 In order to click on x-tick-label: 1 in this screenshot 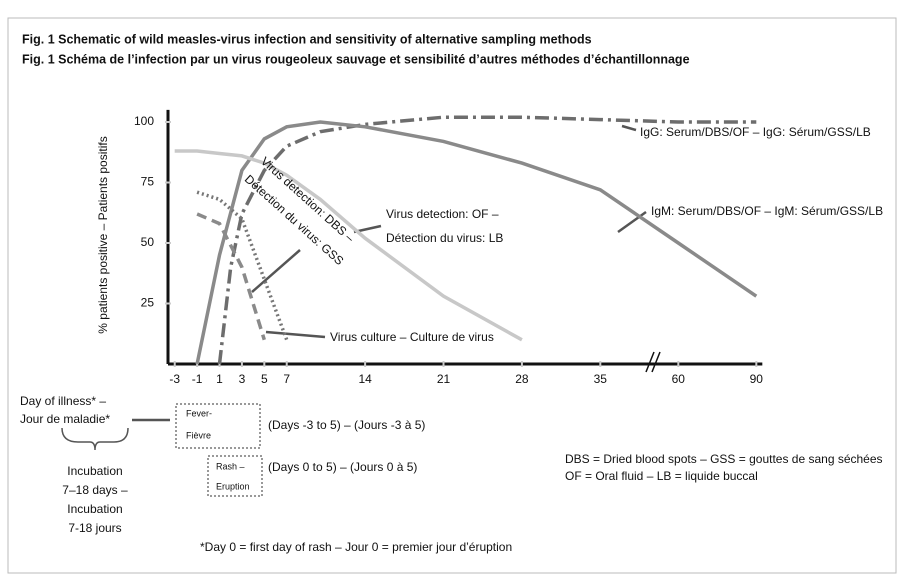, I will do `click(219, 379)`.